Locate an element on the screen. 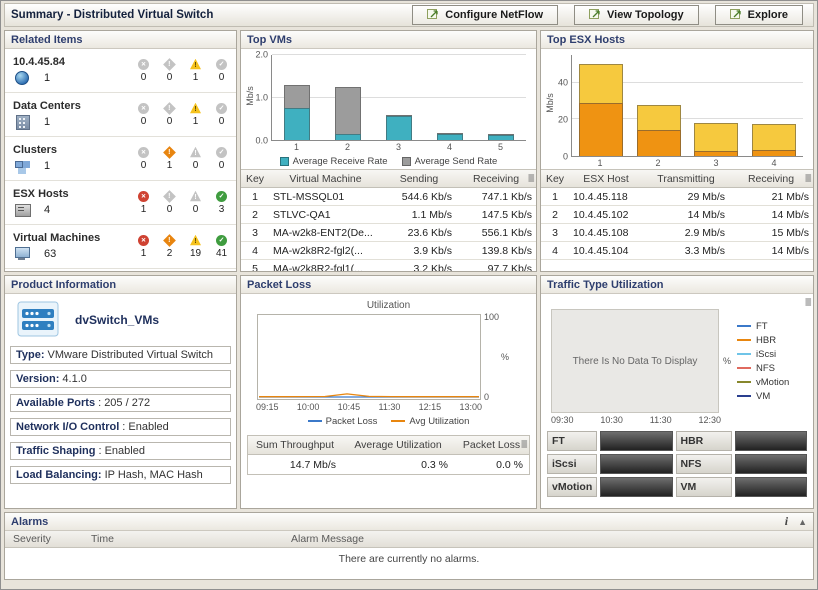 This screenshot has height=590, width=818. summary-value: 0.3 % is located at coordinates (434, 464).